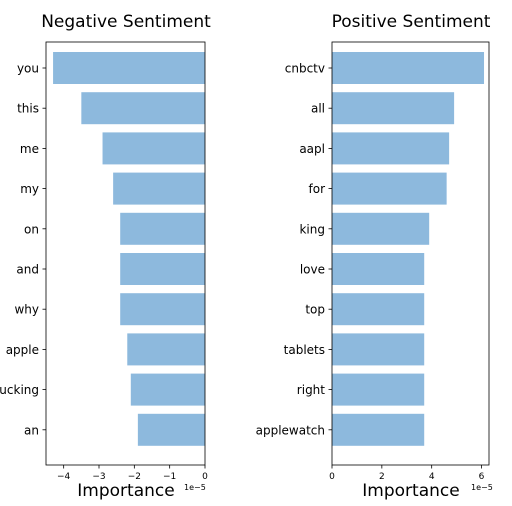  I want to click on y-tick-label-aapl: aapl, so click(312, 149).